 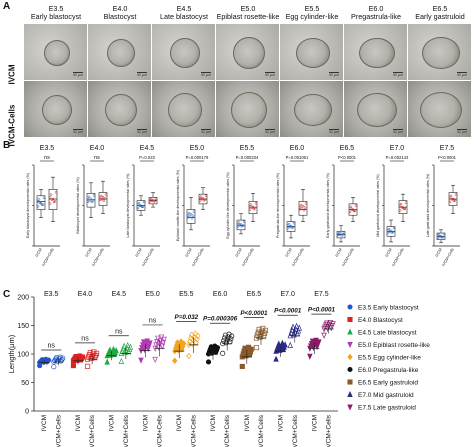 What do you see at coordinates (248, 13) in the screenshot?
I see `stage-header: E5.0 Epiblast rosette-like` at bounding box center [248, 13].